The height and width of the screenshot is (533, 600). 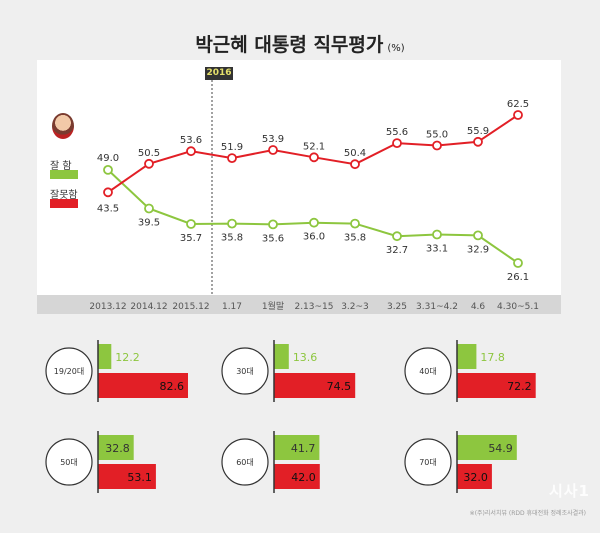 What do you see at coordinates (492, 357) in the screenshot?
I see `bar-good-label-2: 17.8` at bounding box center [492, 357].